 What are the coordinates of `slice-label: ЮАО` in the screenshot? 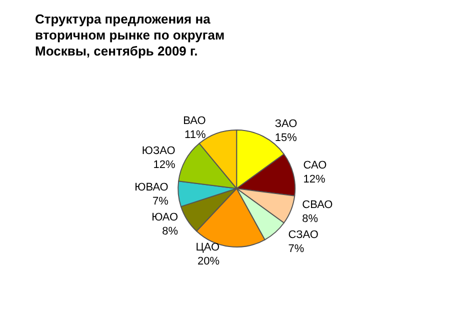 It's located at (165, 218).